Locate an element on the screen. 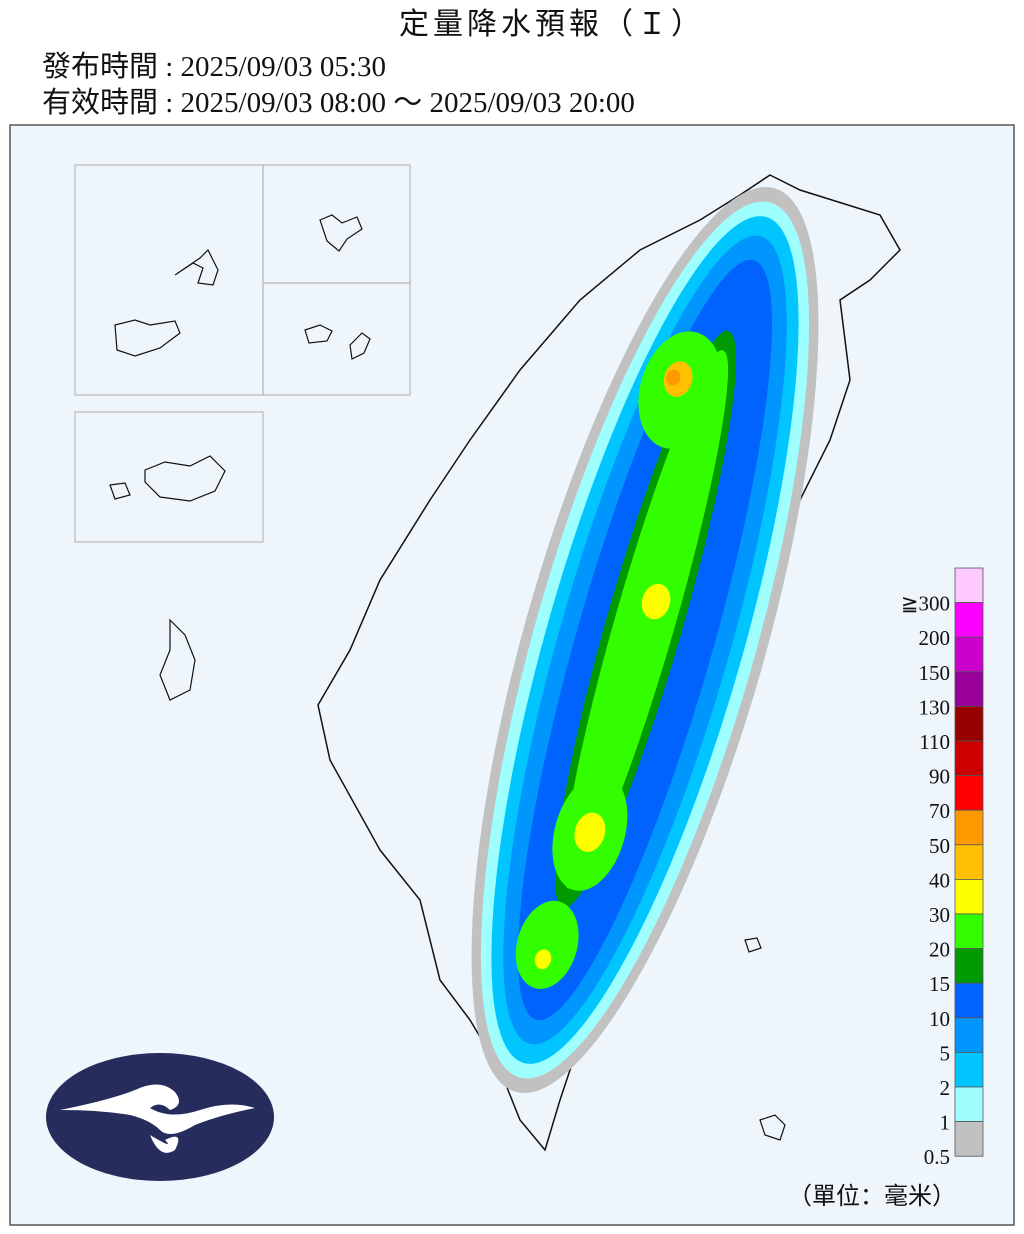 Image resolution: width=1024 pixels, height=1234 pixels. legend-label: 5 is located at coordinates (945, 1053).